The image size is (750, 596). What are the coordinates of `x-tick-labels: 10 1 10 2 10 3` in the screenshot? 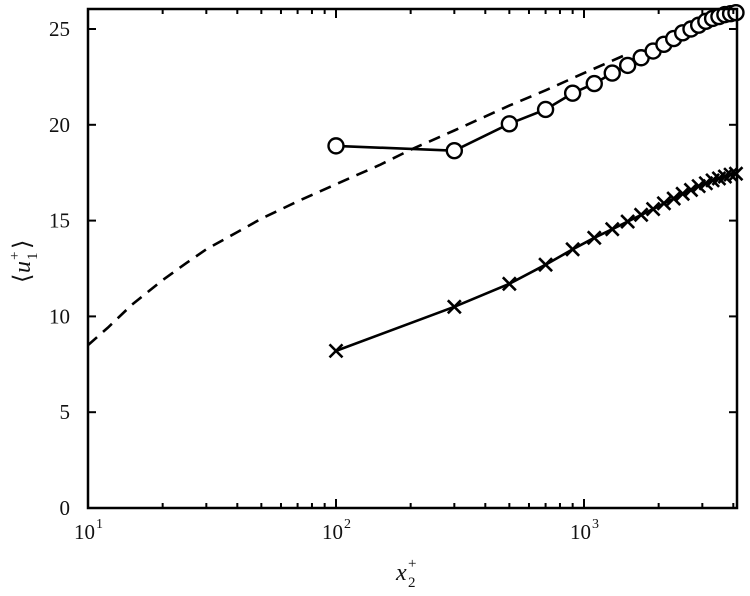 It's located at (336, 530).